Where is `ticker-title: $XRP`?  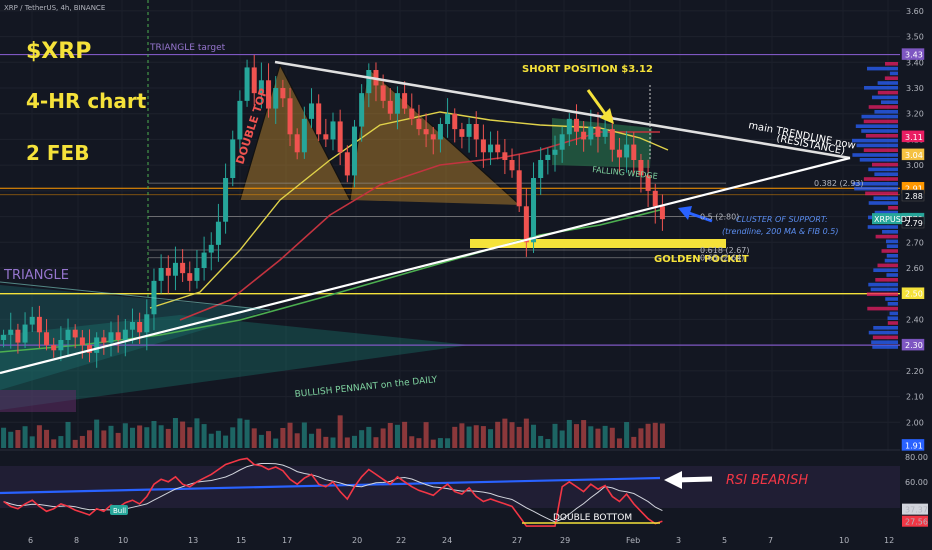
ticker-title: $XRP is located at coordinates (58, 51).